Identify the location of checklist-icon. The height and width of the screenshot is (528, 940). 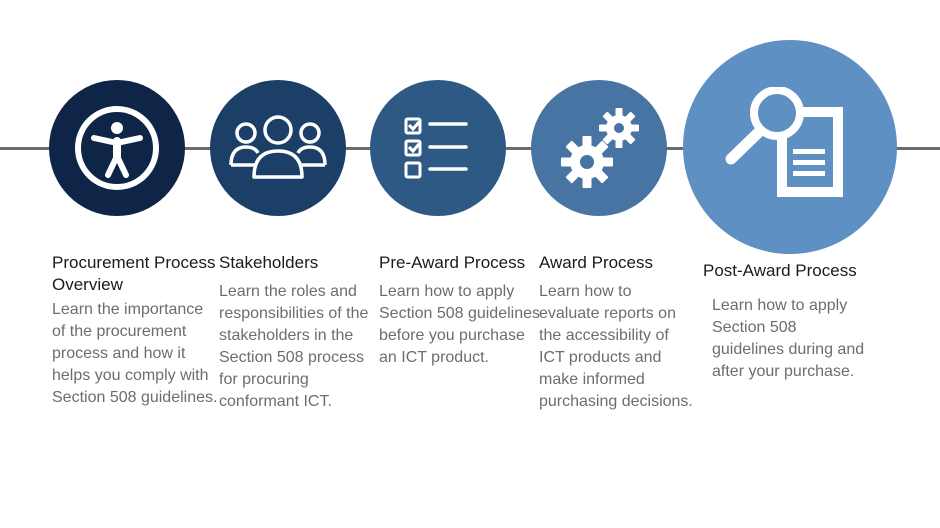
(436, 148).